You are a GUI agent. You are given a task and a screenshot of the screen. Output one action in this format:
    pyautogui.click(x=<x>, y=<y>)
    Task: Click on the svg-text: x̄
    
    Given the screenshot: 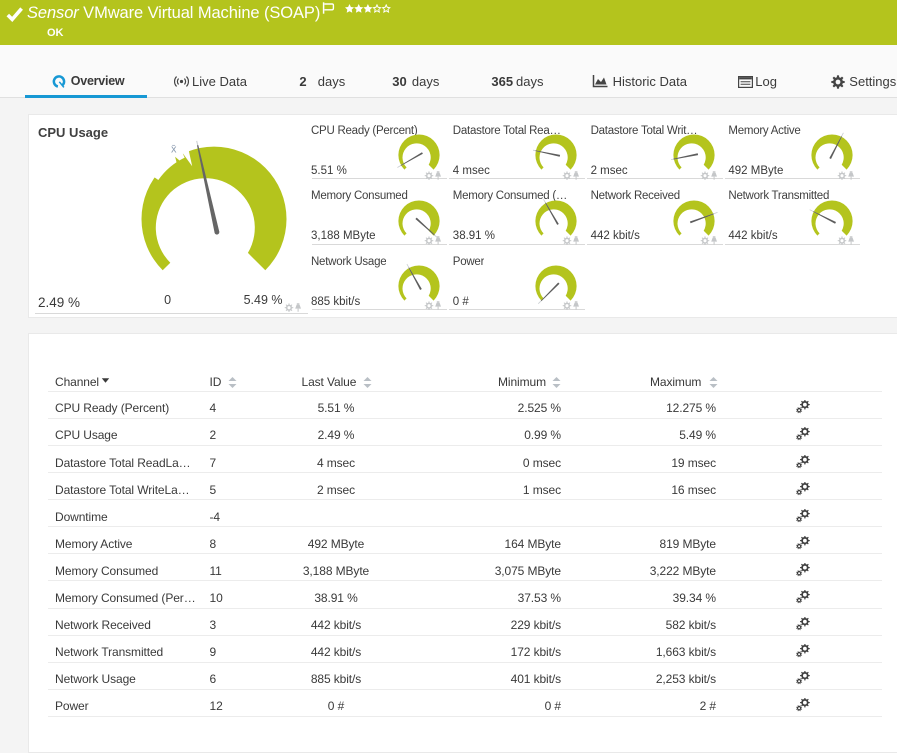 What is the action you would take?
    pyautogui.click(x=174, y=150)
    